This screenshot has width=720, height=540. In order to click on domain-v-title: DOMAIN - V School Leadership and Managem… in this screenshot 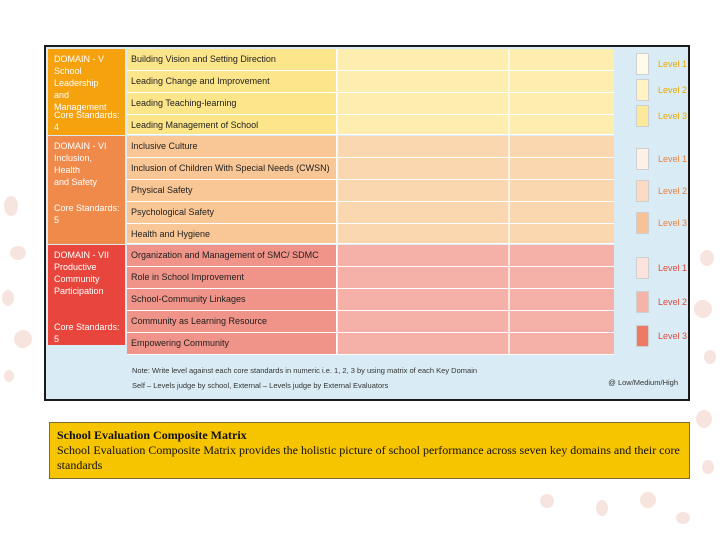, I will do `click(80, 83)`.